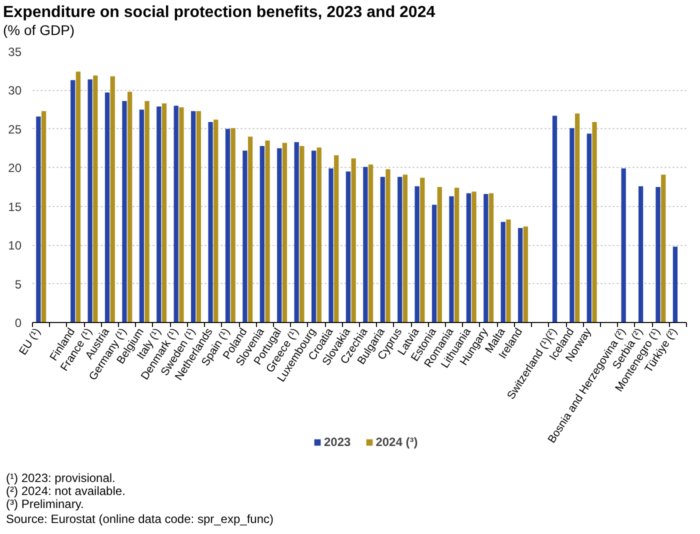  I want to click on y-tick-label: 5, so click(18, 284).